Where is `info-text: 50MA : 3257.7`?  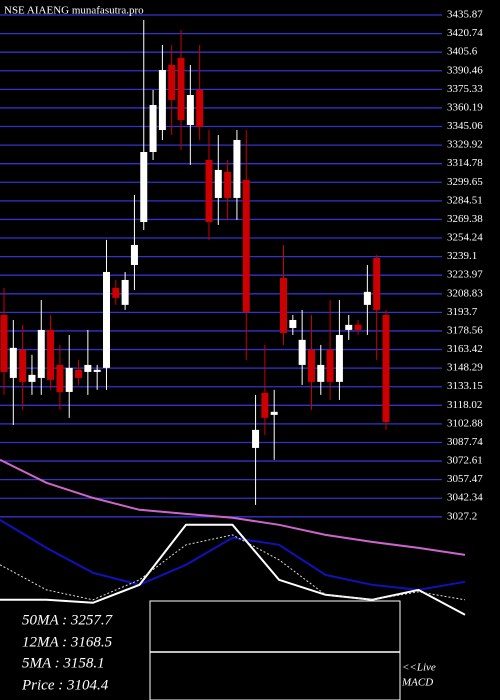
info-text: 50MA : 3257.7 is located at coordinates (68, 620).